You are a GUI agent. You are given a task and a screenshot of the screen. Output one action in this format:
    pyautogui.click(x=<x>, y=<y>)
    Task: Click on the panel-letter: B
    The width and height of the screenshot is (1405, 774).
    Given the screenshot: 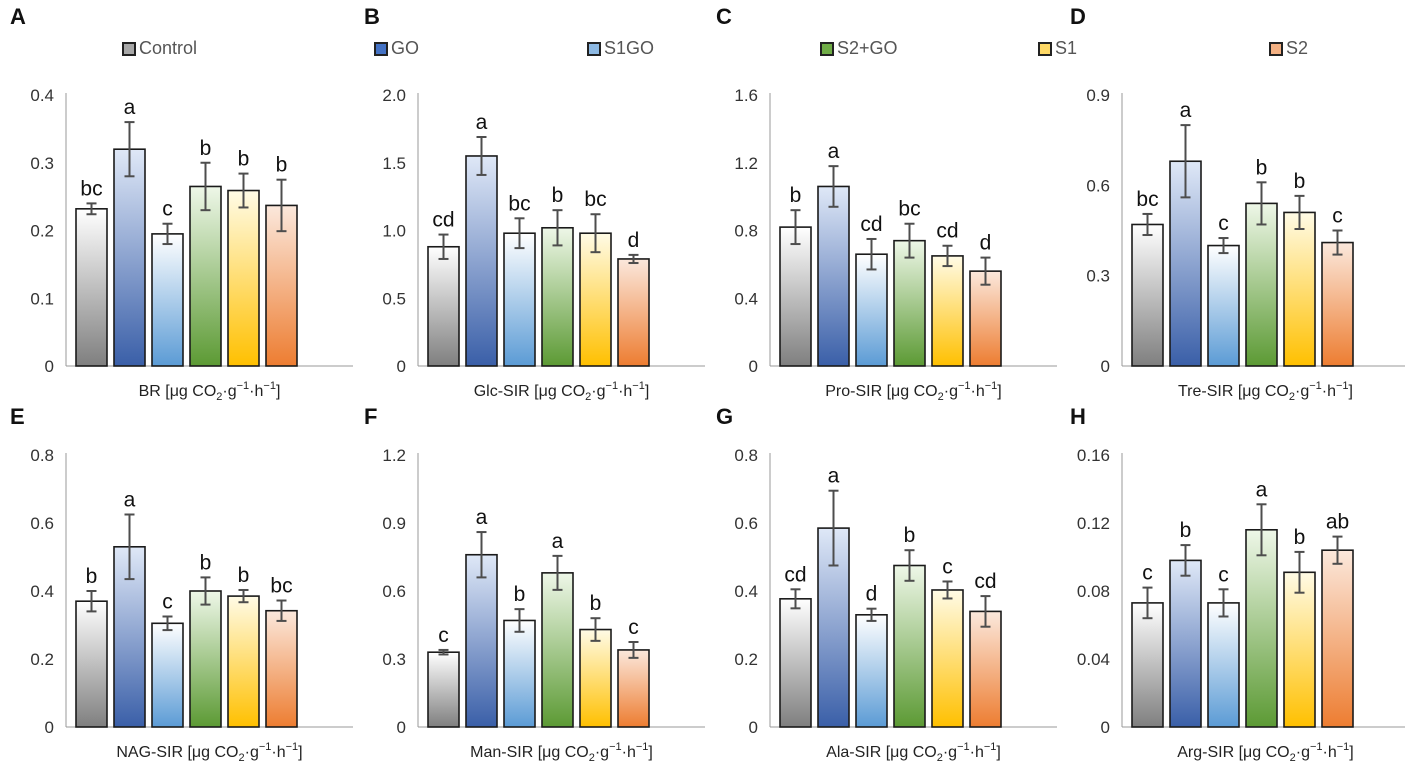 What is the action you would take?
    pyautogui.click(x=372, y=16)
    